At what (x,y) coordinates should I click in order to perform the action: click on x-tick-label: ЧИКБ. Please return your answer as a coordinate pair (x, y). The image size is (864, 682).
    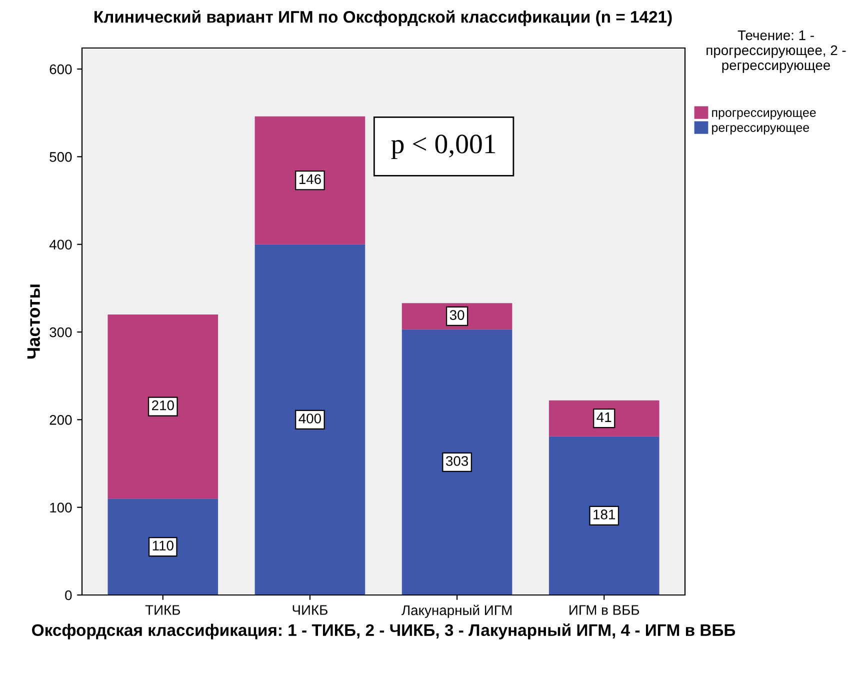
    Looking at the image, I should click on (310, 610).